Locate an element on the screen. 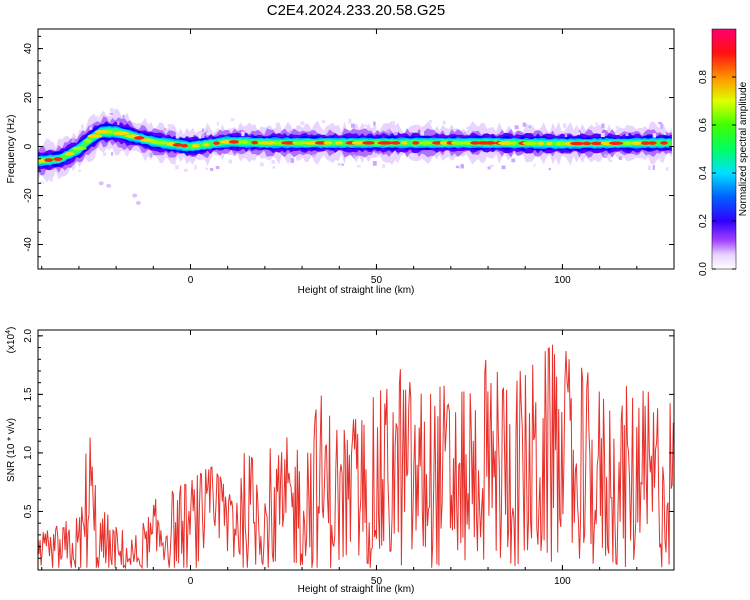 The height and width of the screenshot is (600, 750). colorbar-tick-label: 0.8 is located at coordinates (703, 77).